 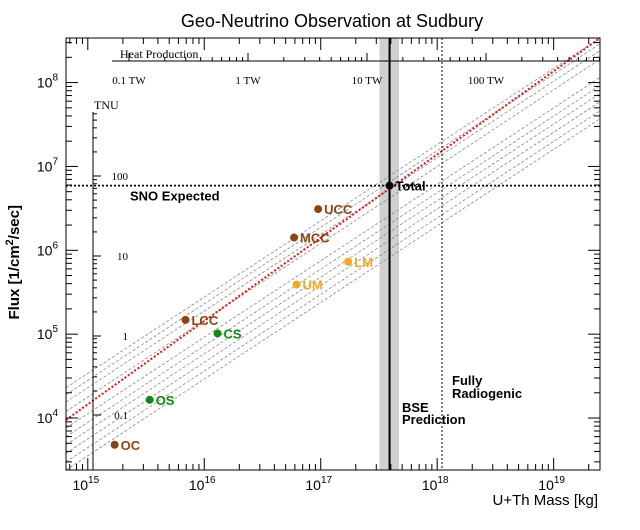 I want to click on y-tick-label: 10⁶, so click(x=48, y=249).